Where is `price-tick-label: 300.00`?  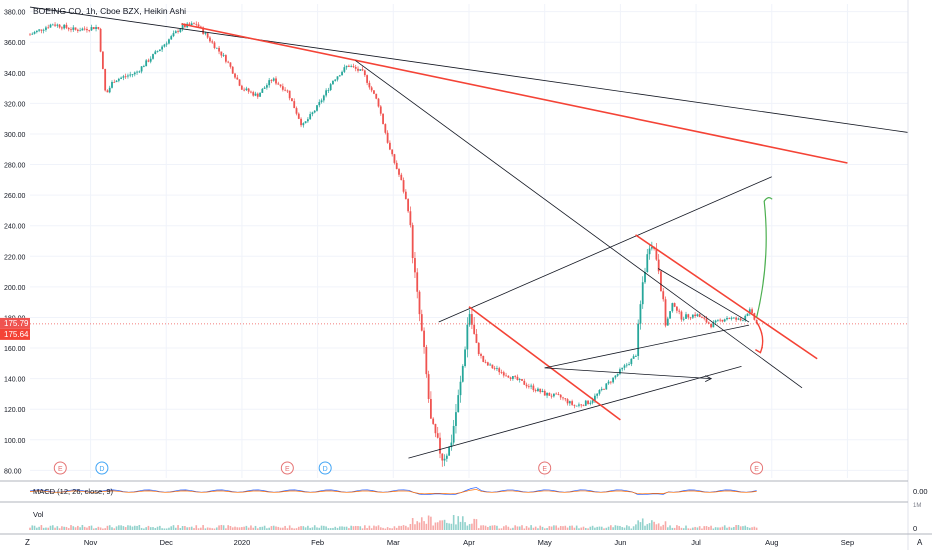 price-tick-label: 300.00 is located at coordinates (15, 135).